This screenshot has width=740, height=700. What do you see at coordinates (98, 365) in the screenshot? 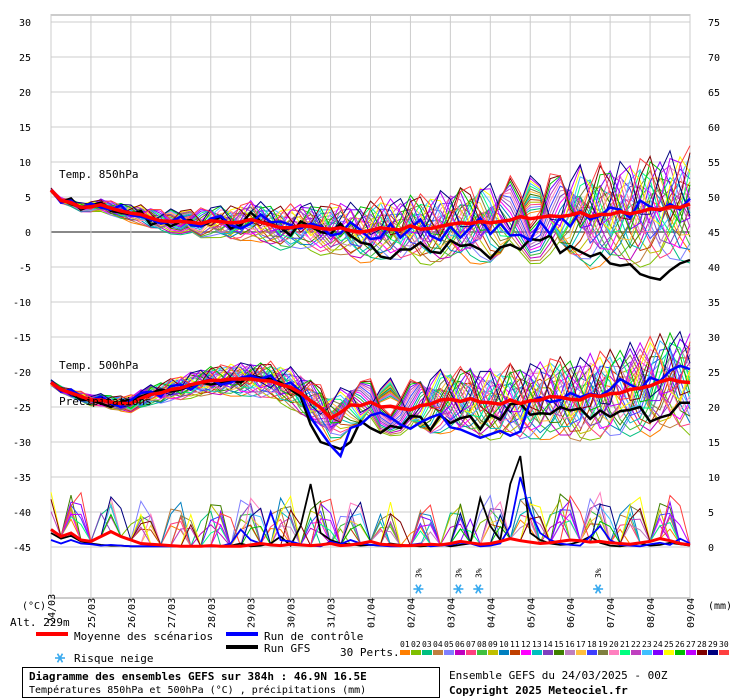
I see `t500-label: Temp. 500hPa` at bounding box center [98, 365].